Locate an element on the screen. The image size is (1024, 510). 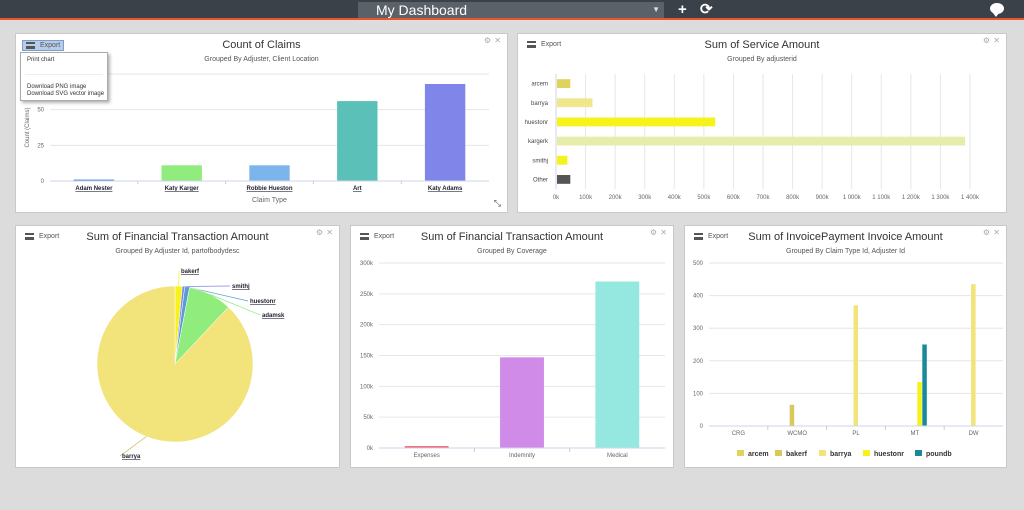
y-tick-label: 100k is located at coordinates (367, 387).